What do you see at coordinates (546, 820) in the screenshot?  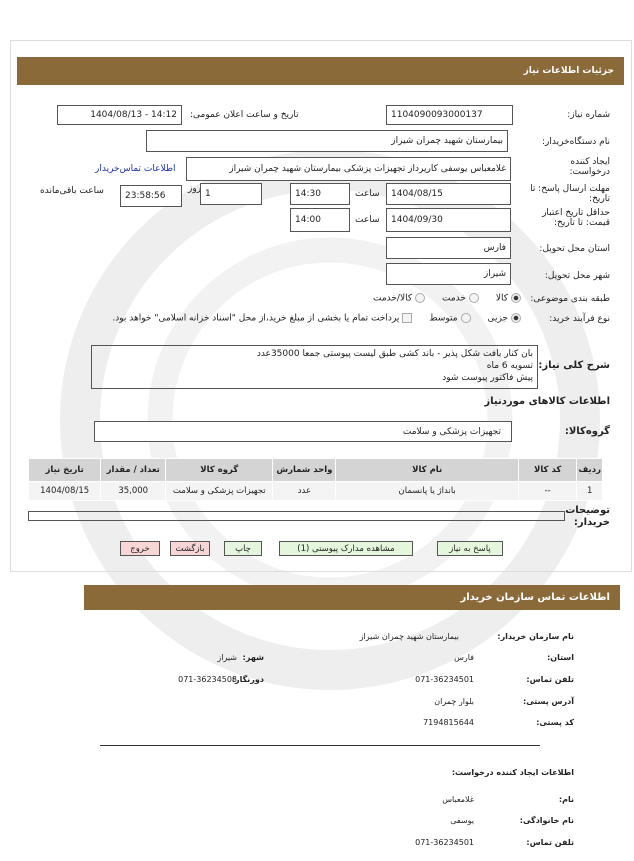 I see `family-label: نام خانوادگی:` at bounding box center [546, 820].